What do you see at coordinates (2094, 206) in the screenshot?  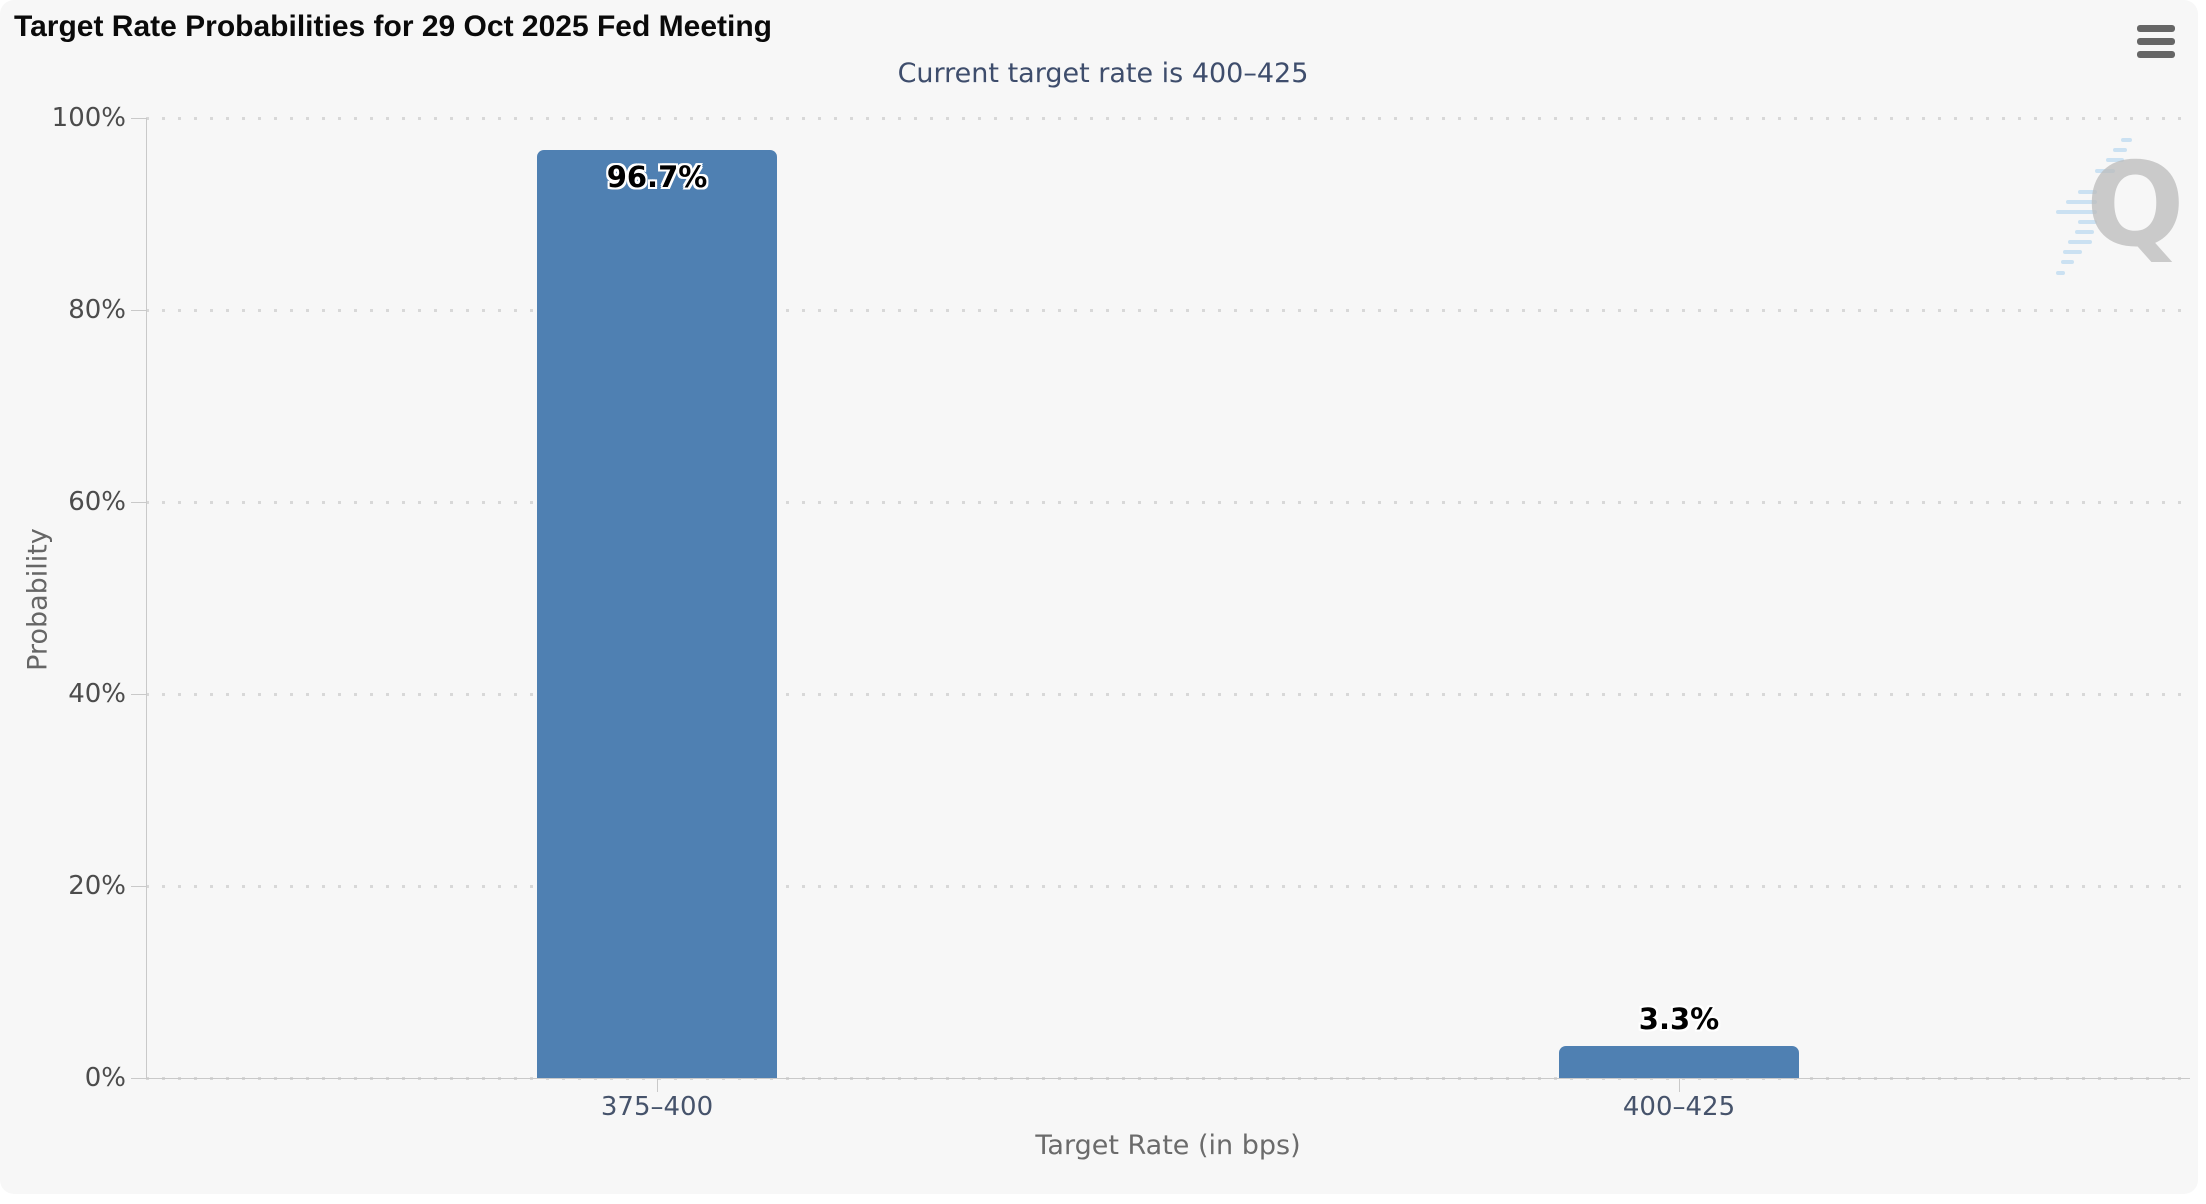 I see `watermark-speed-lines-icon` at bounding box center [2094, 206].